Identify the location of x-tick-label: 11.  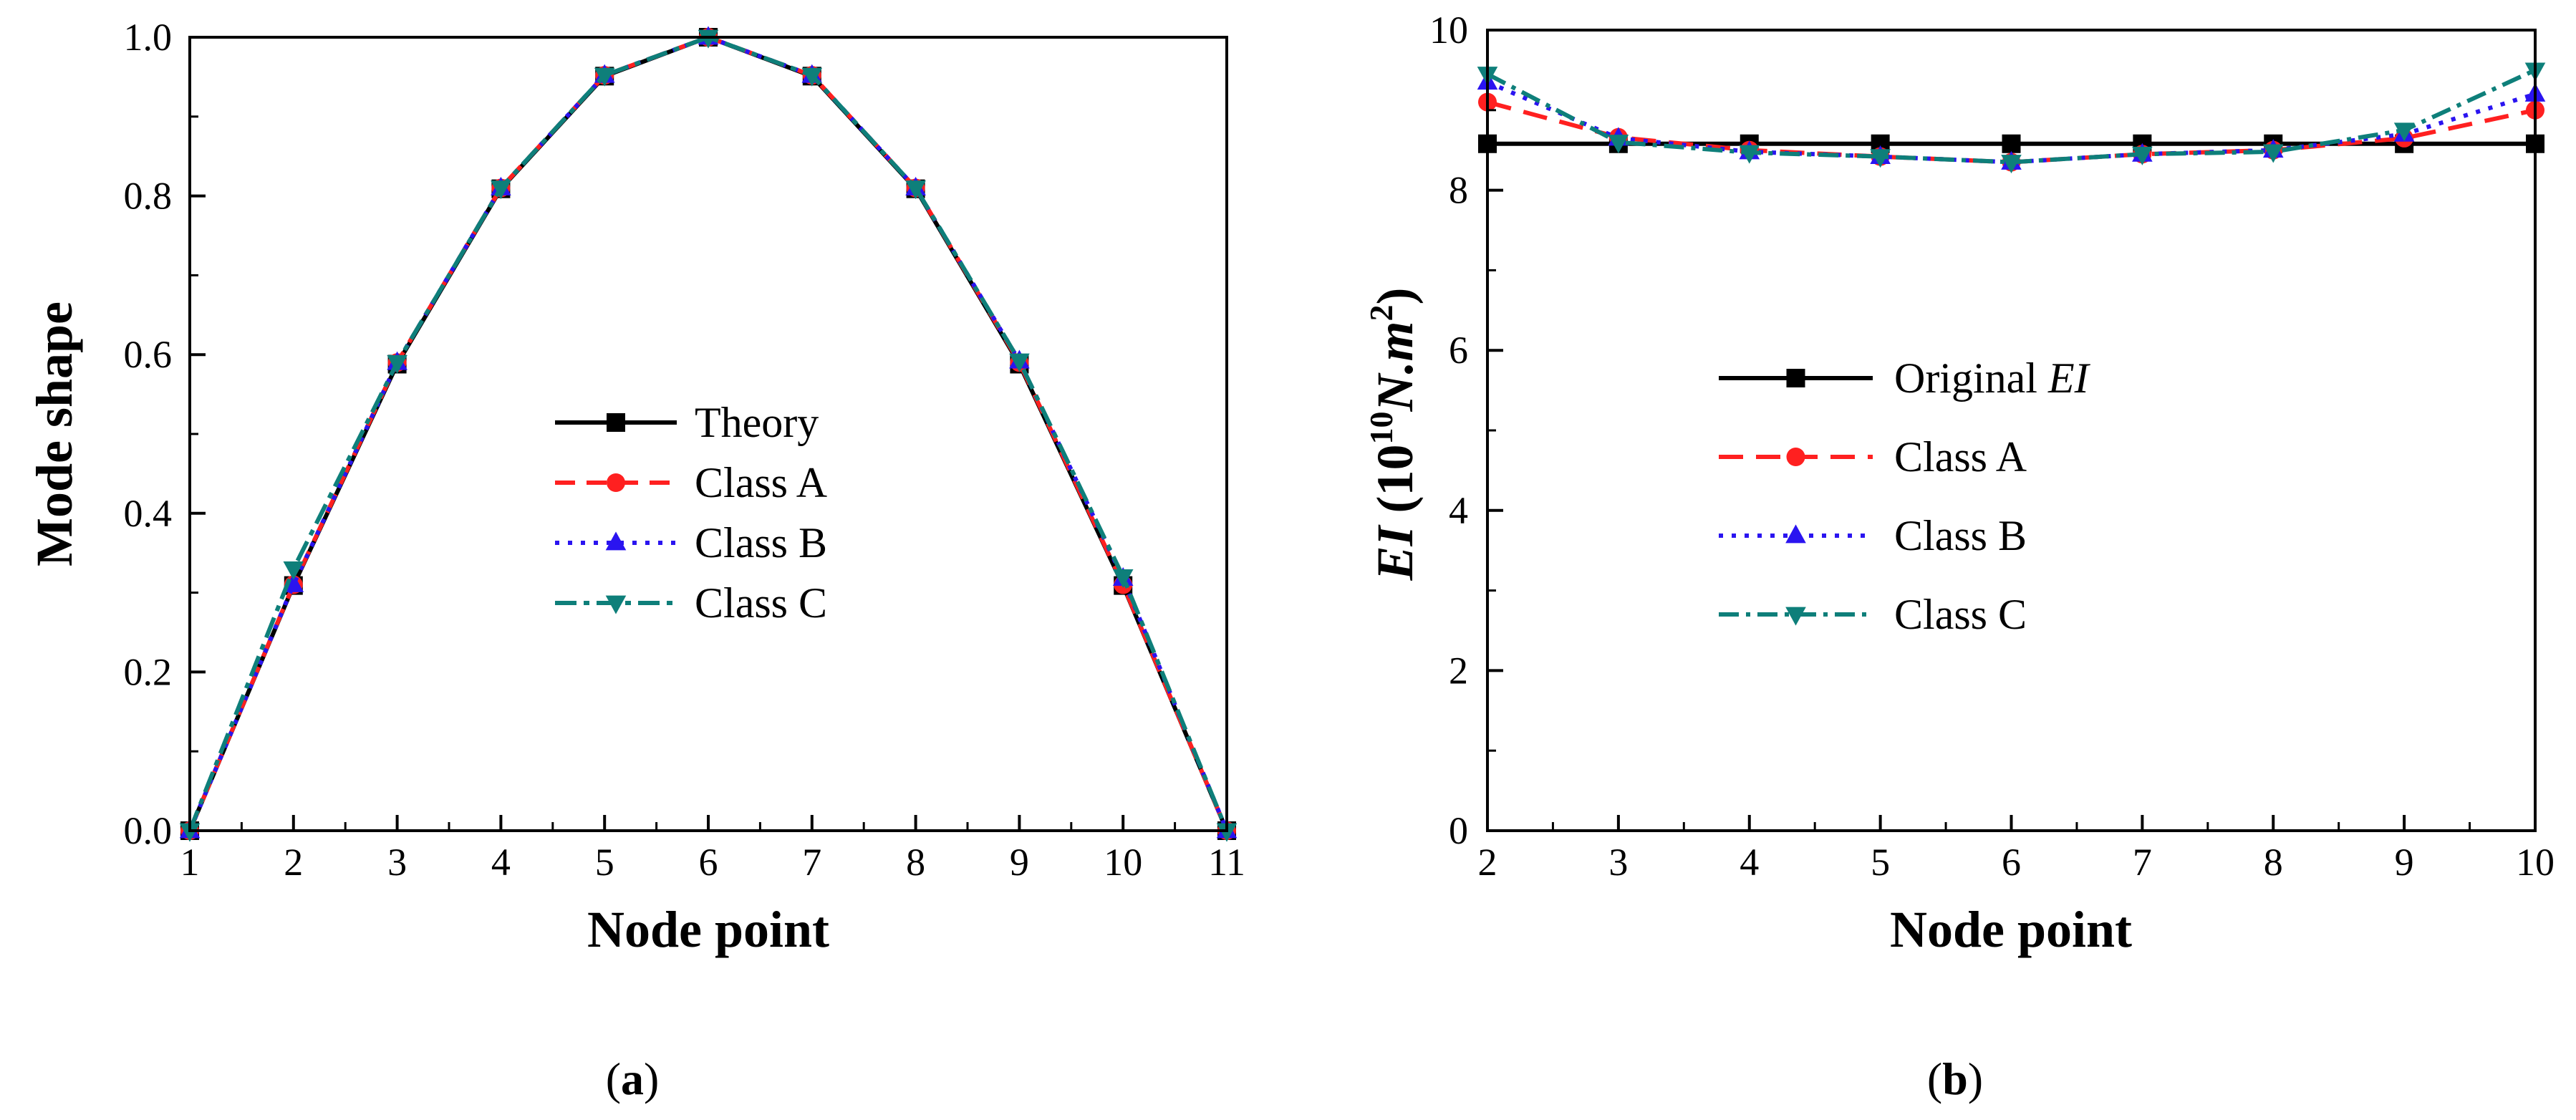
(1226, 862).